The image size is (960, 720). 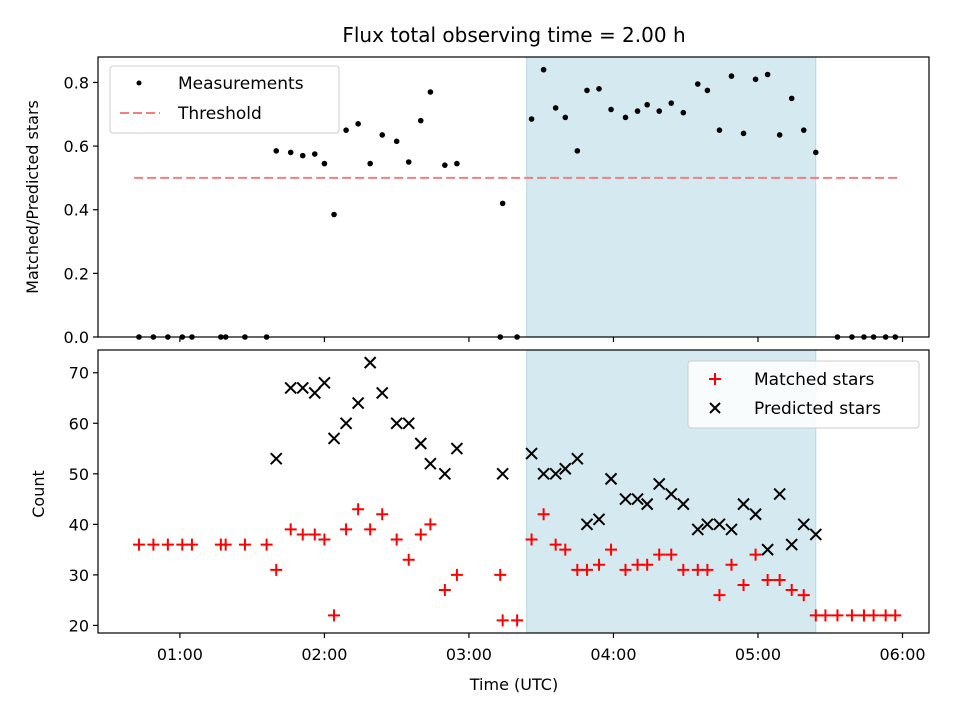 What do you see at coordinates (613, 654) in the screenshot?
I see `x-tick-label: 04:00` at bounding box center [613, 654].